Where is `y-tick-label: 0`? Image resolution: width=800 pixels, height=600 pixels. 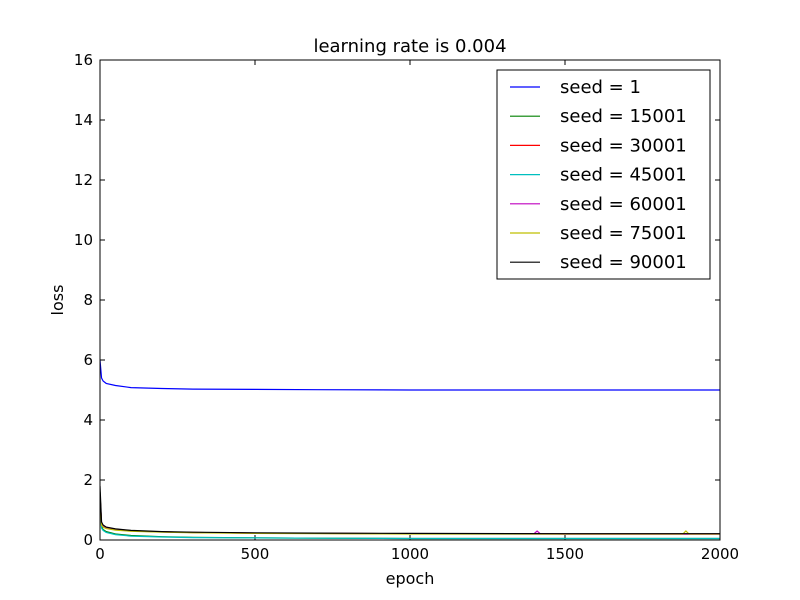
y-tick-label: 0 is located at coordinates (88, 540).